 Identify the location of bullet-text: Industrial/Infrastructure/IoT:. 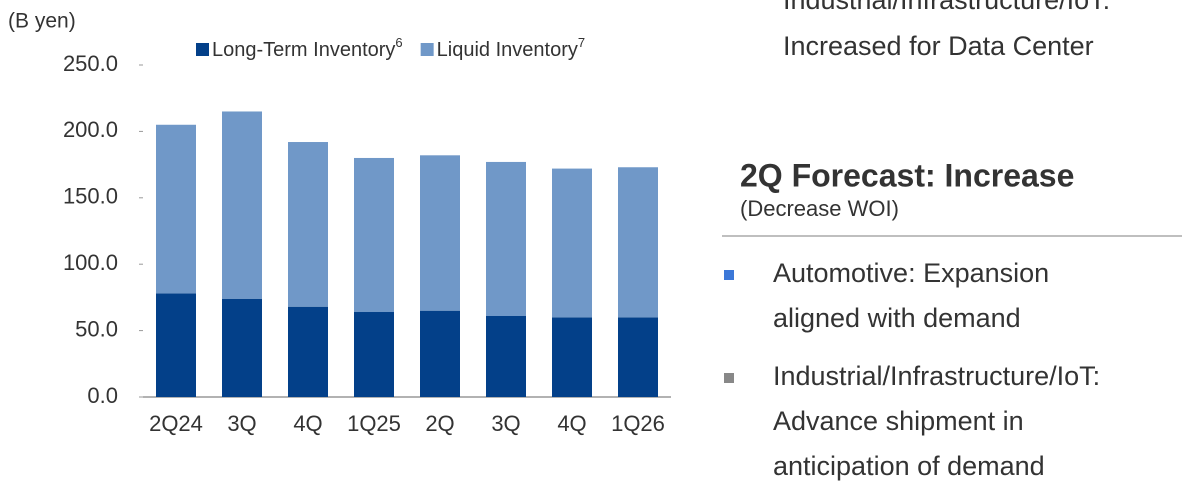
(936, 376).